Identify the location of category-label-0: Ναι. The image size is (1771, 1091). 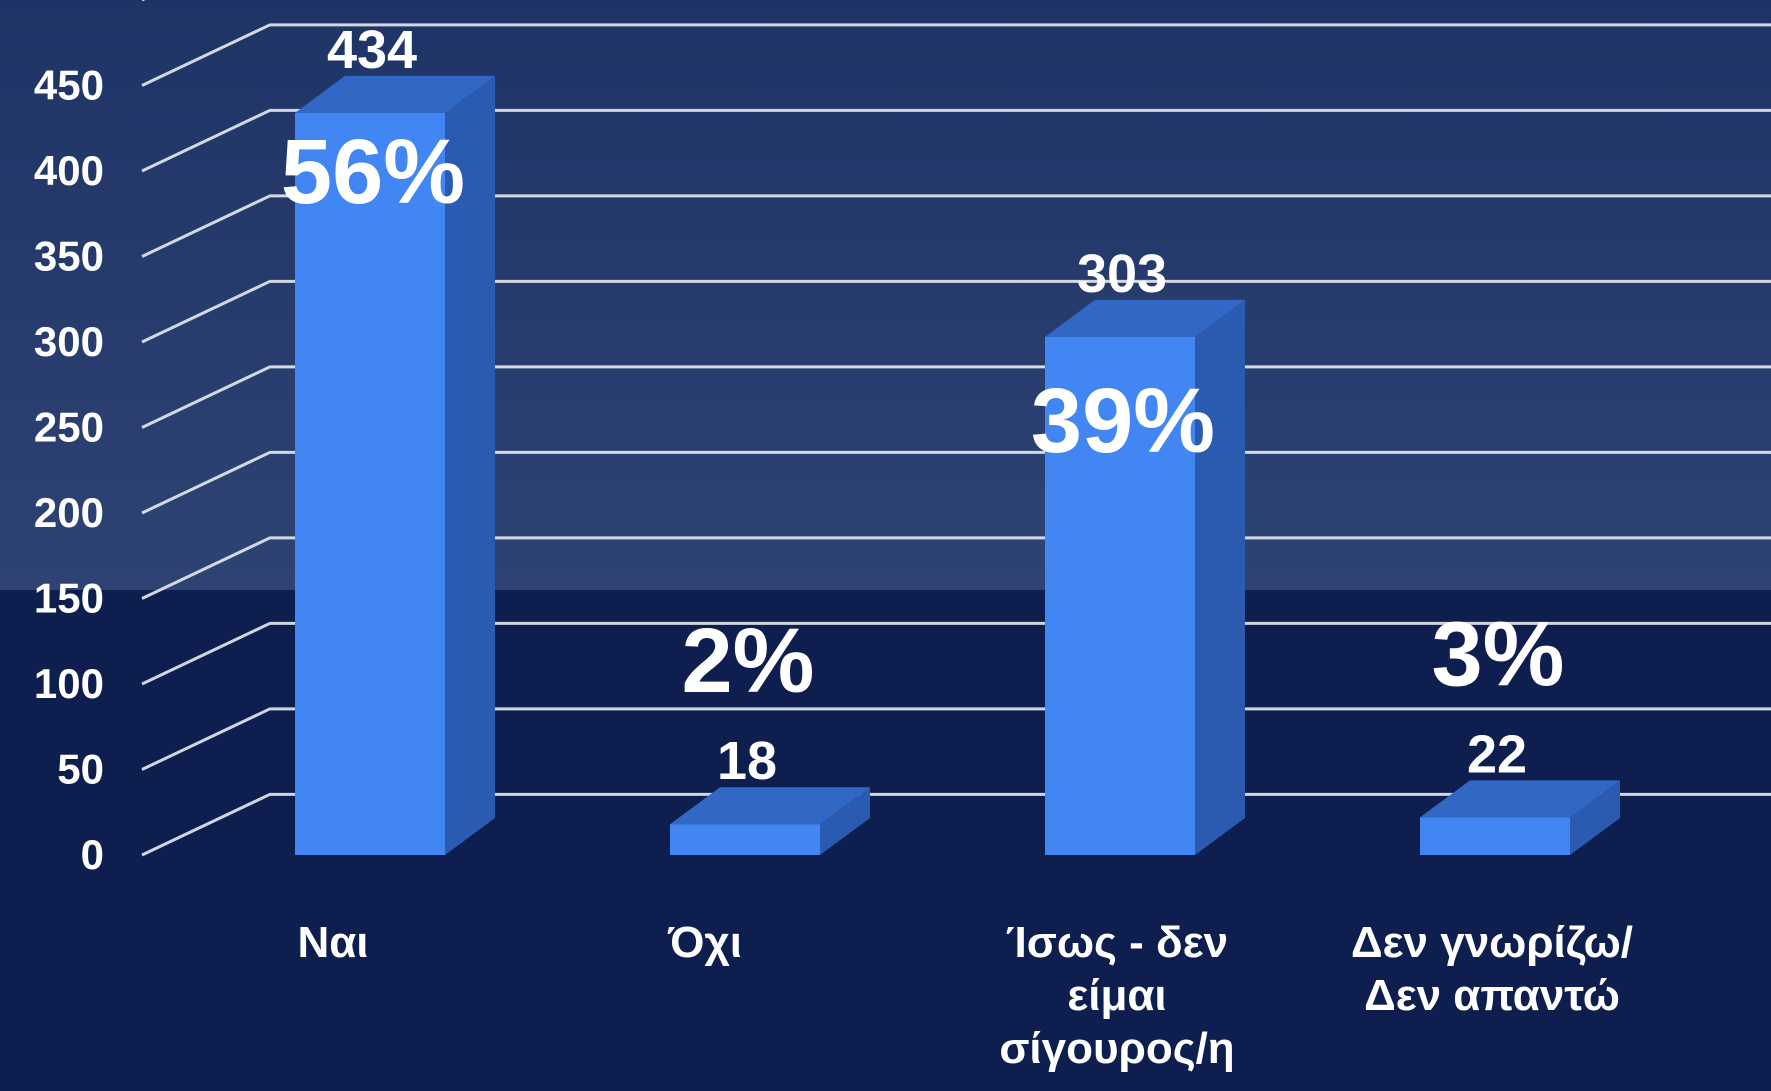
(332, 942).